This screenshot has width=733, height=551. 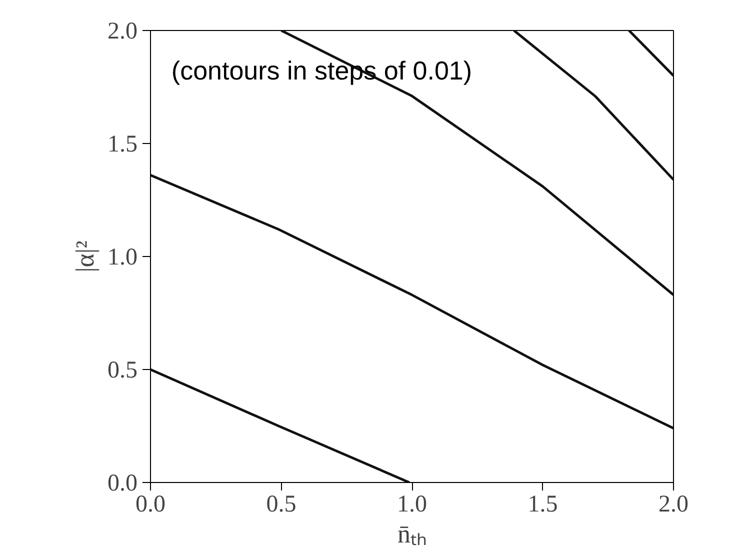 What do you see at coordinates (123, 483) in the screenshot?
I see `y-tick-label: 0.0` at bounding box center [123, 483].